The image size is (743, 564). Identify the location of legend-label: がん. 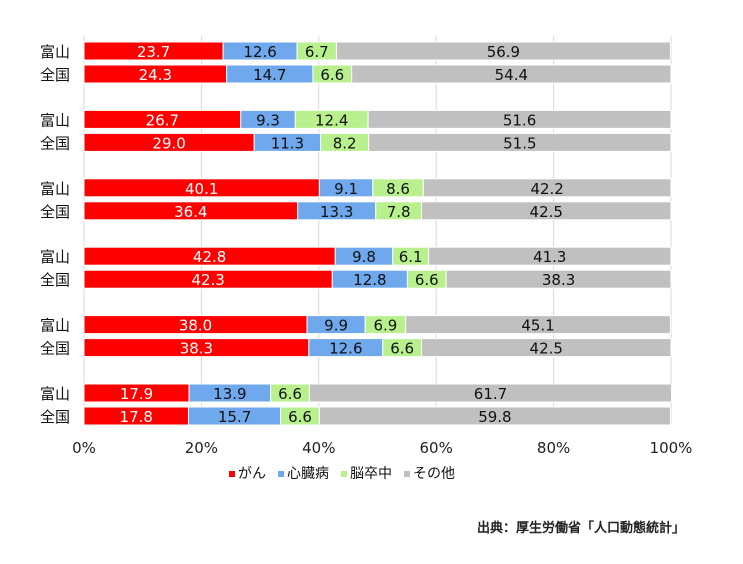
(252, 474).